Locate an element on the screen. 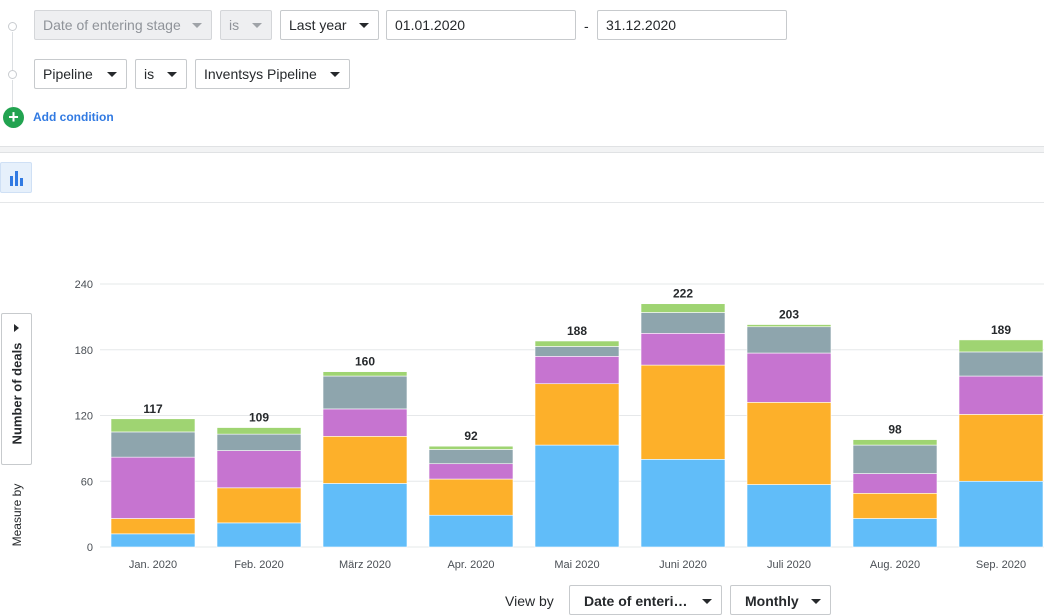  filter-1-operator-value: is is located at coordinates (234, 25).